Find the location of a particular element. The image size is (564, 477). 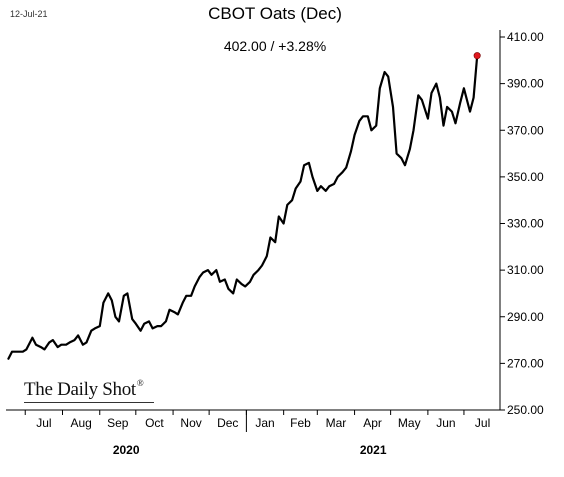

daily-shot-logo: The Daily Shot® is located at coordinates (84, 389).